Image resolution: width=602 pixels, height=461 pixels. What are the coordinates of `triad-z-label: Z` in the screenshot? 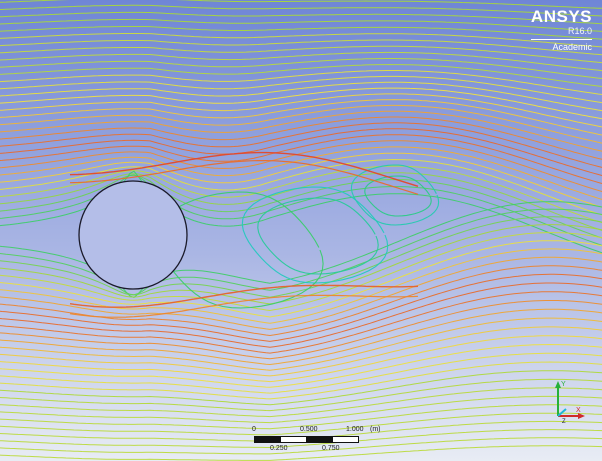 It's located at (564, 422).